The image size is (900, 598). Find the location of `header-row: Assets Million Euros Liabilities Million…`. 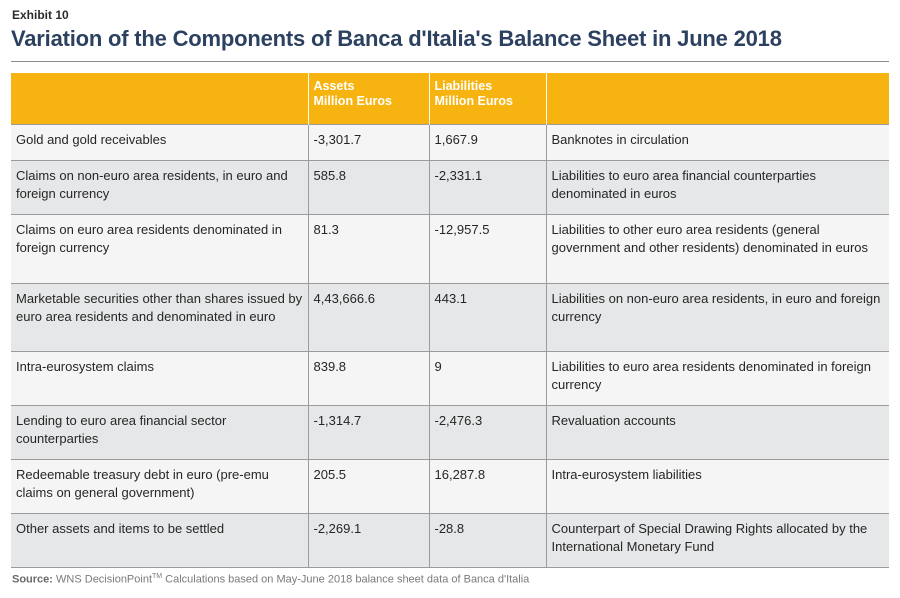

header-row: Assets Million Euros Liabilities Million… is located at coordinates (450, 99).